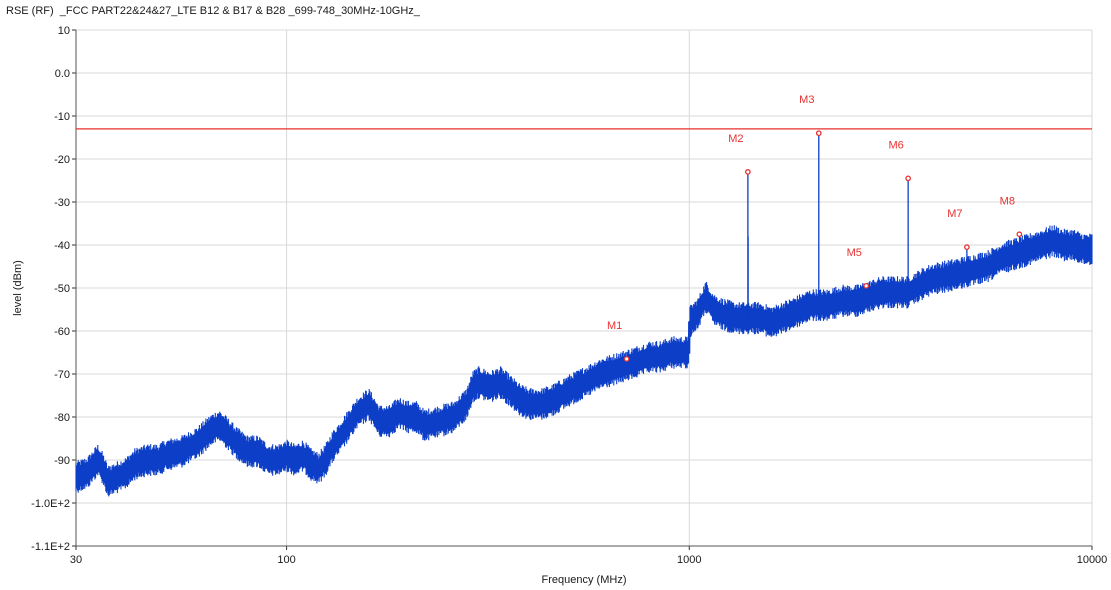 The image size is (1111, 590). Describe the element at coordinates (50, 504) in the screenshot. I see `y-tick-label: -1.0E+2` at that location.